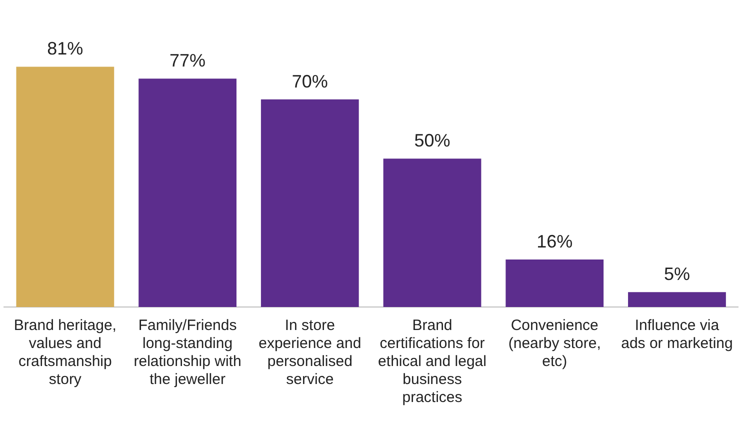  I want to click on data-label: 81%, so click(65, 48).